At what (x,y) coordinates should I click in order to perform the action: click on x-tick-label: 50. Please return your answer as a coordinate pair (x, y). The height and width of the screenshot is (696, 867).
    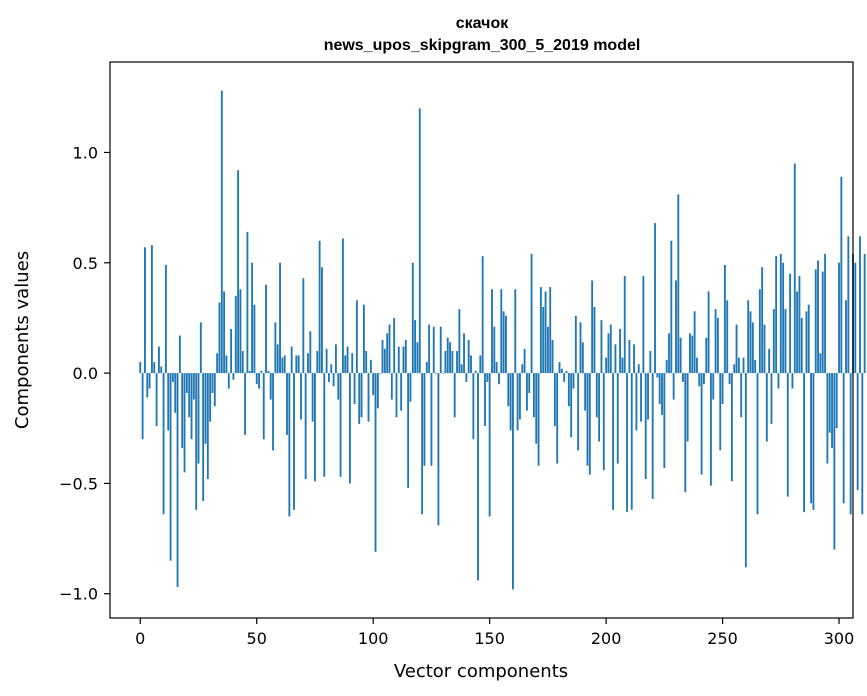
    Looking at the image, I should click on (257, 638).